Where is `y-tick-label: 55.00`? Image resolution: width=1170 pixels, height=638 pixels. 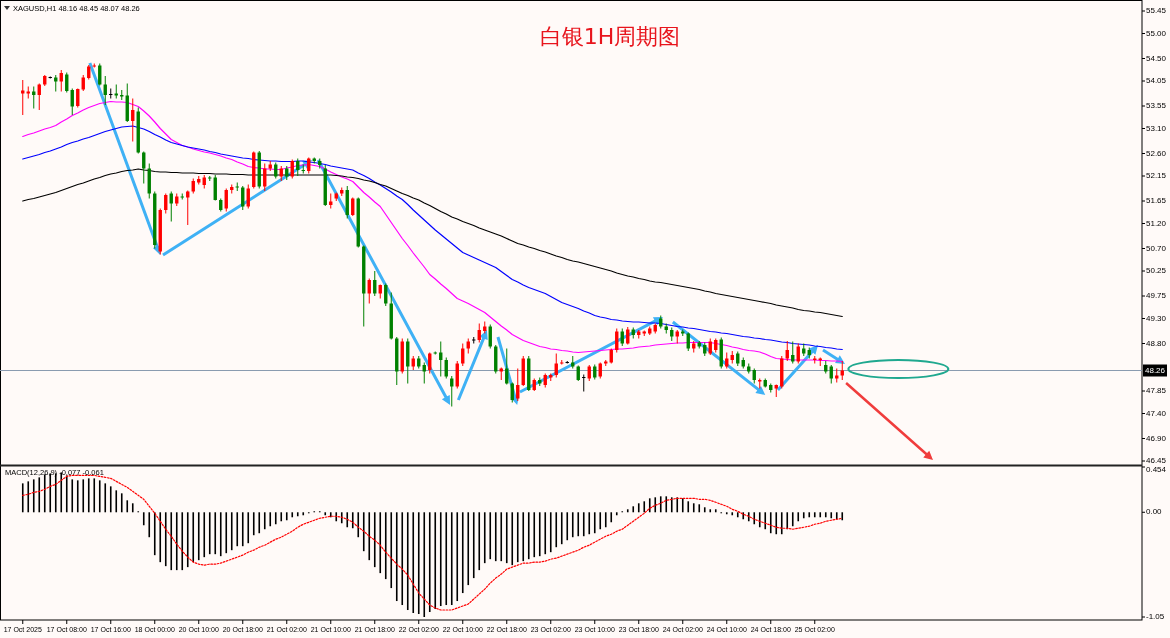 y-tick-label: 55.00 is located at coordinates (1156, 33).